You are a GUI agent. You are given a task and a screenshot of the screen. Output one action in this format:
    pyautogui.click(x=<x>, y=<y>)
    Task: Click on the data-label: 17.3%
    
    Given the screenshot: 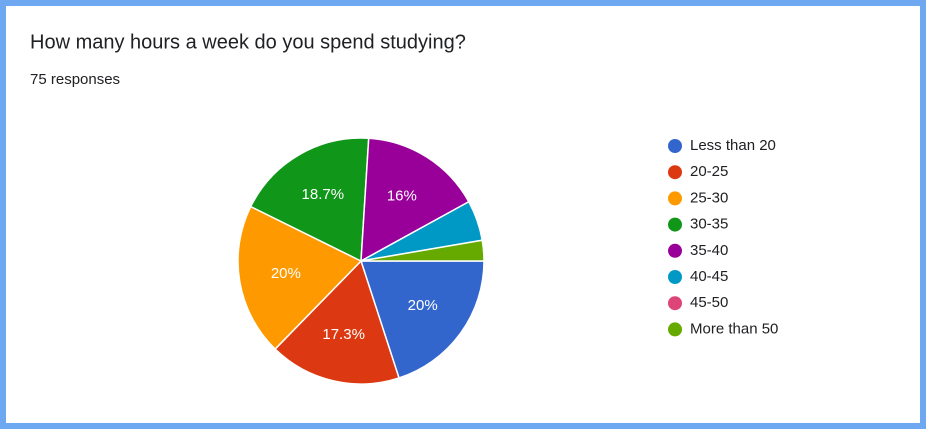 What is the action you would take?
    pyautogui.click(x=343, y=334)
    